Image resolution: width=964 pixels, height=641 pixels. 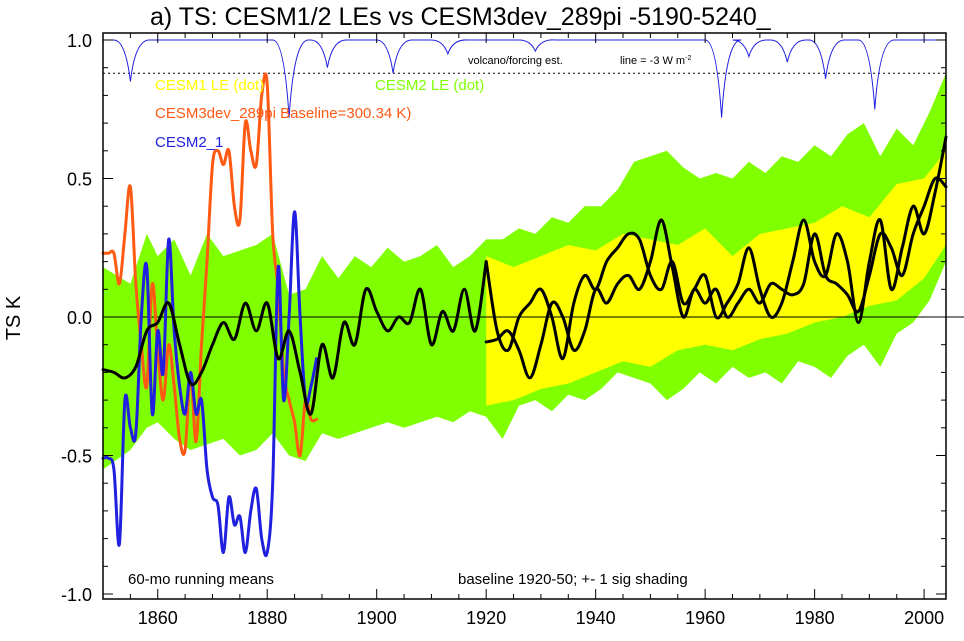 I want to click on volcano-forcing-line, so click(x=524, y=78).